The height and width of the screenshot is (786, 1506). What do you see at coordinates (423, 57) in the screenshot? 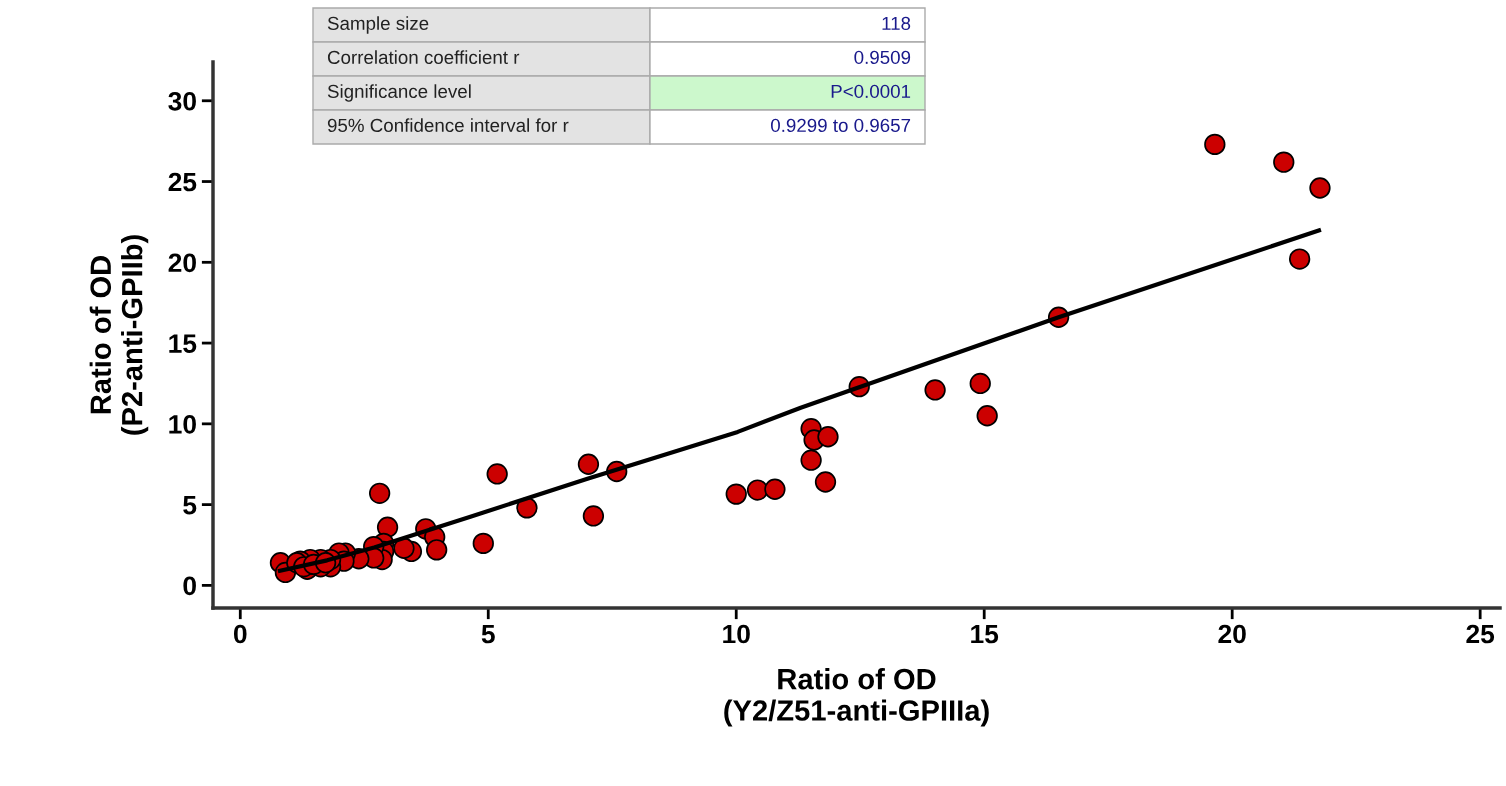
I see `annotation: Correlation coefficient r` at bounding box center [423, 57].